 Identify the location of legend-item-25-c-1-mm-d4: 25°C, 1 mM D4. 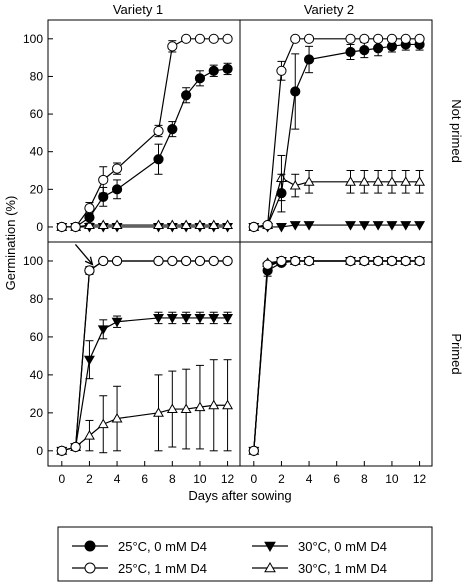
(139, 568).